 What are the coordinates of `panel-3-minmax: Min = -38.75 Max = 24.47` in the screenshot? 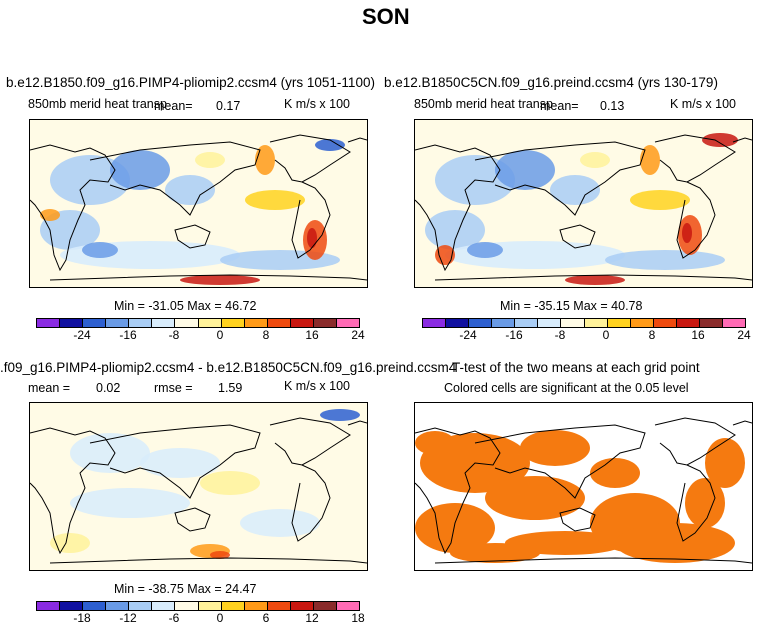 It's located at (185, 589).